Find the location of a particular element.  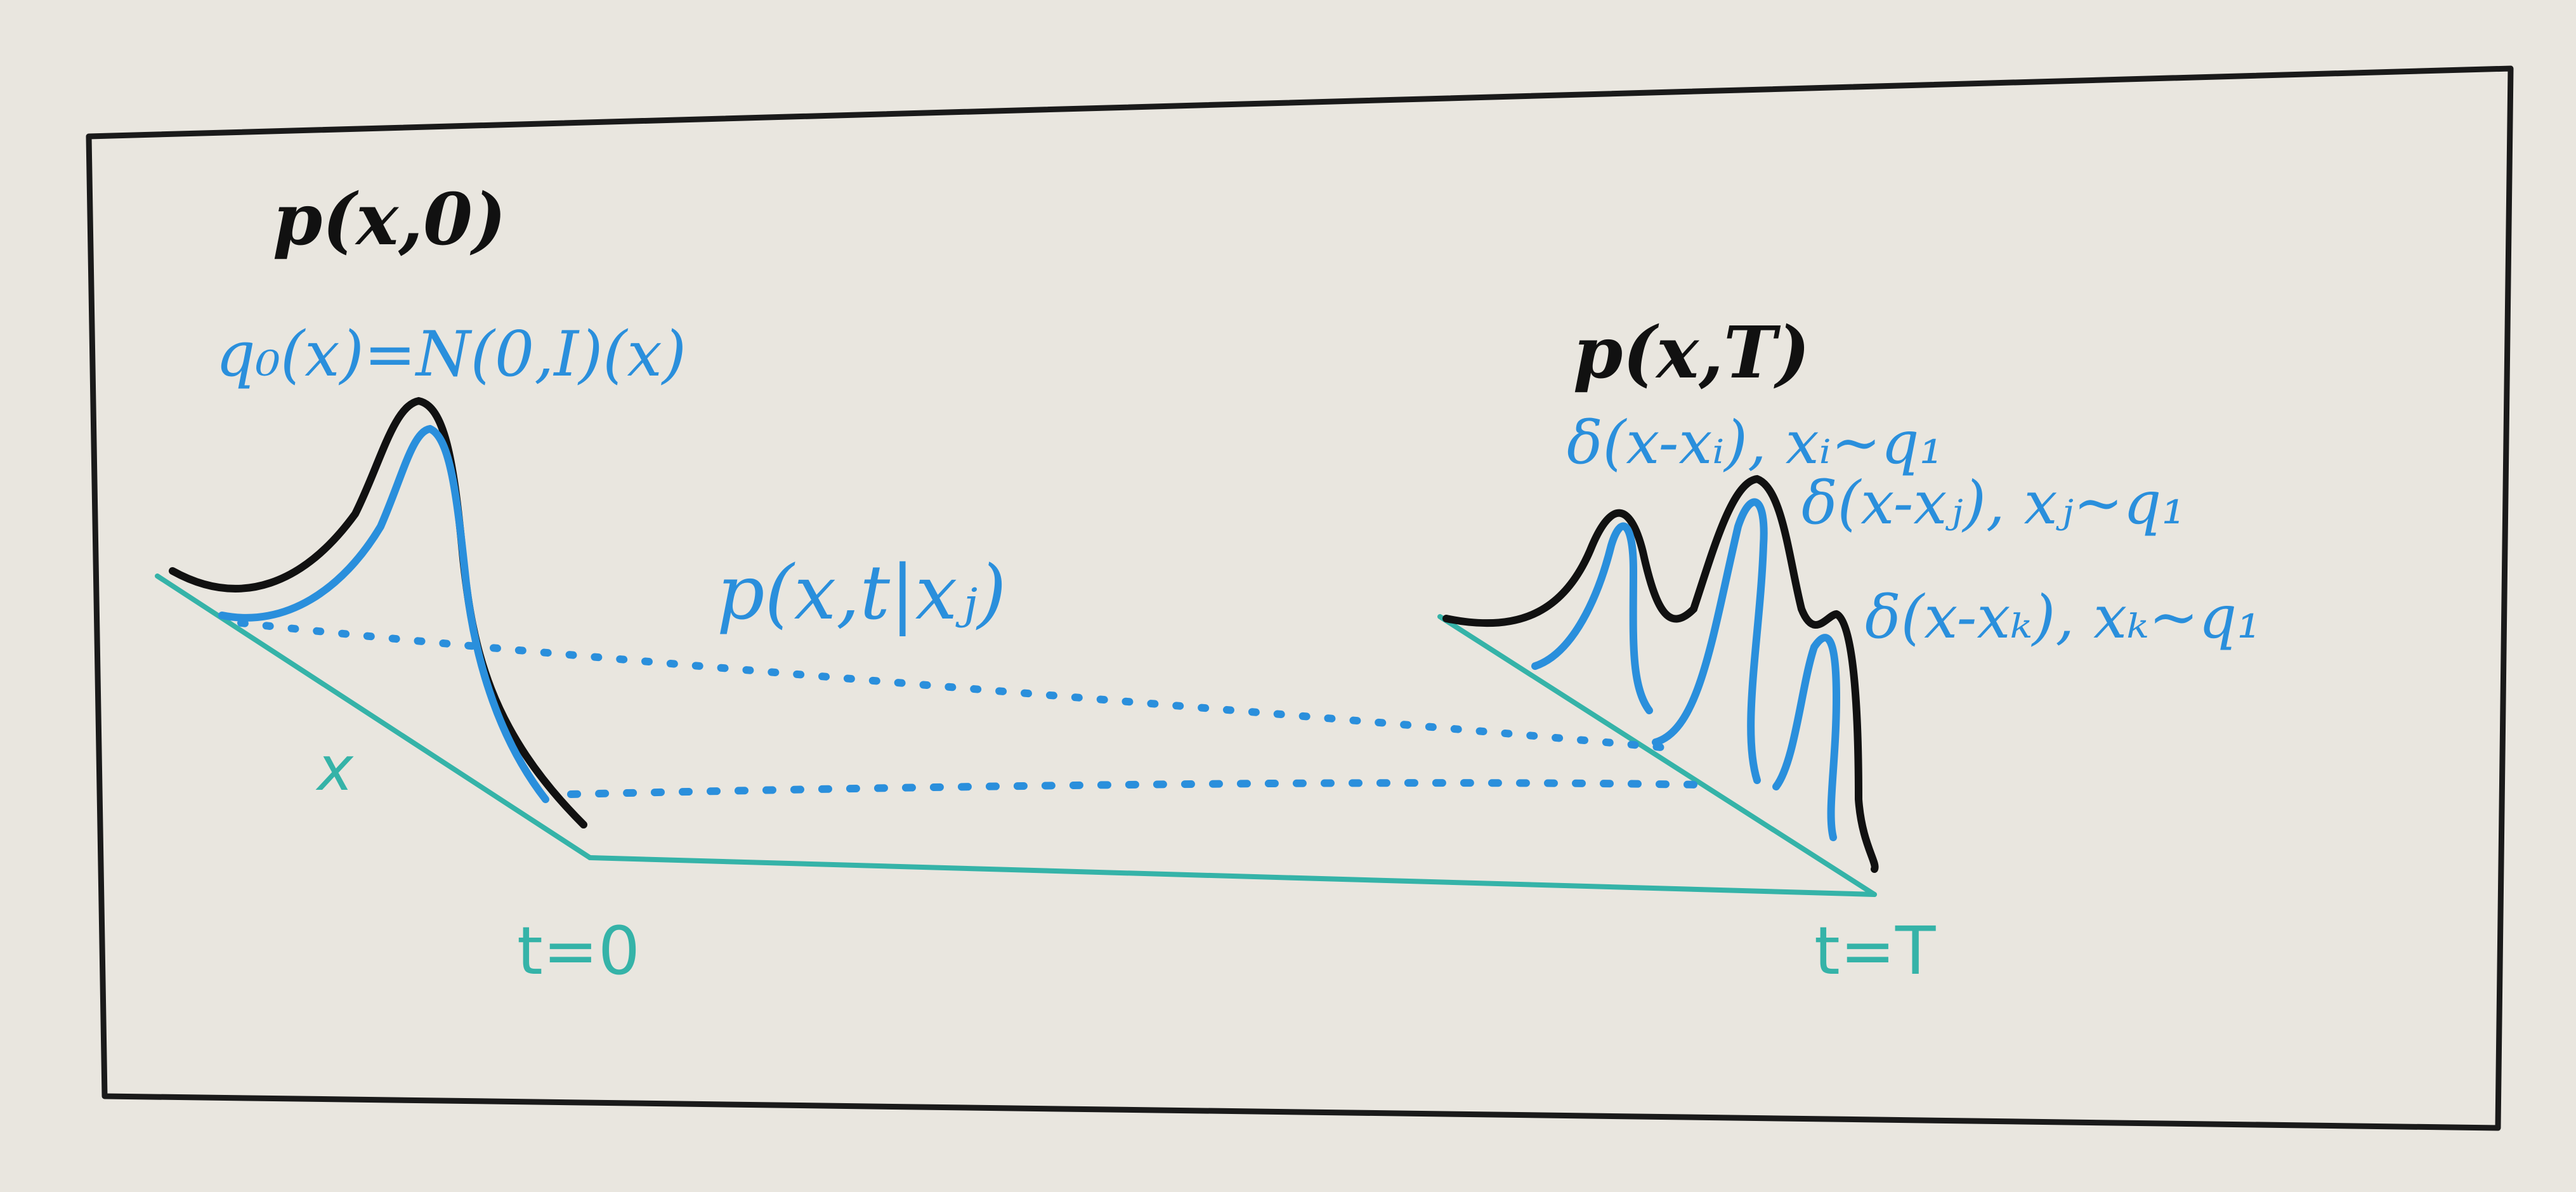

conditional-path-label: p(x,t|xⱼ) is located at coordinates (862, 592).